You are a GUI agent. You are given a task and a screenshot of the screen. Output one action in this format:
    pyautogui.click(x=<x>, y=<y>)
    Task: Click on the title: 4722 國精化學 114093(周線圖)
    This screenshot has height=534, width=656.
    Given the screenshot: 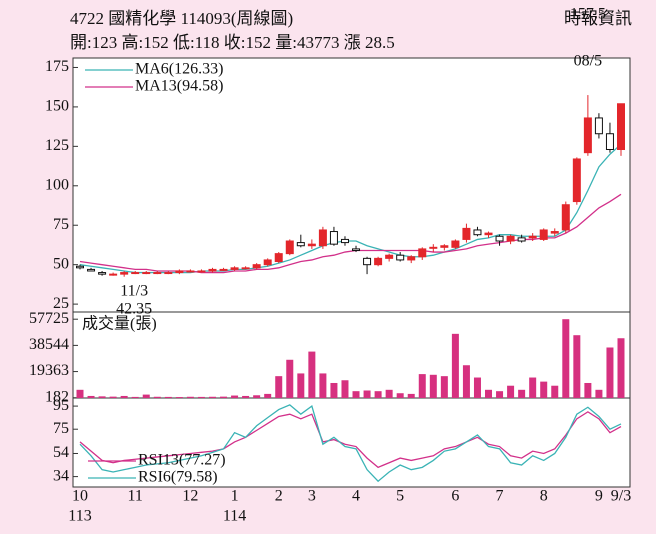 What is the action you would take?
    pyautogui.click(x=181, y=18)
    